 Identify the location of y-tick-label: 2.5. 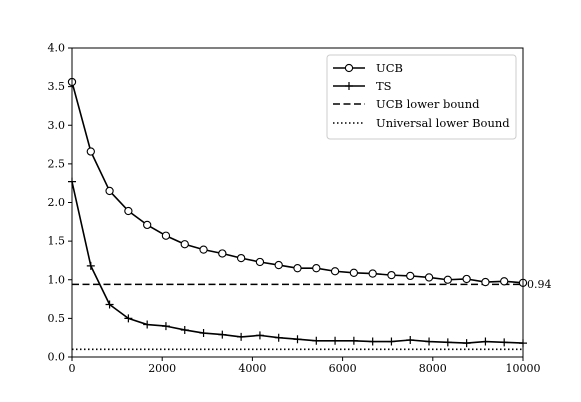
(57, 163).